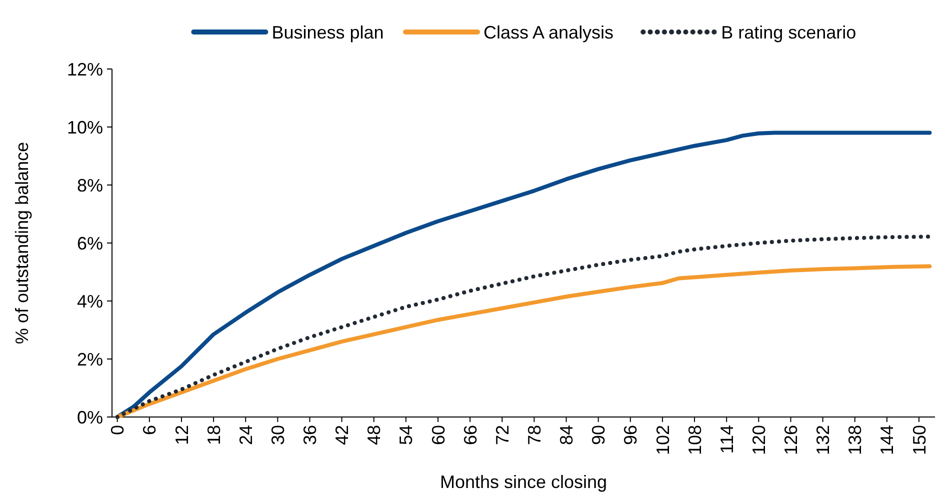  I want to click on x-tick-label: 36, so click(310, 435).